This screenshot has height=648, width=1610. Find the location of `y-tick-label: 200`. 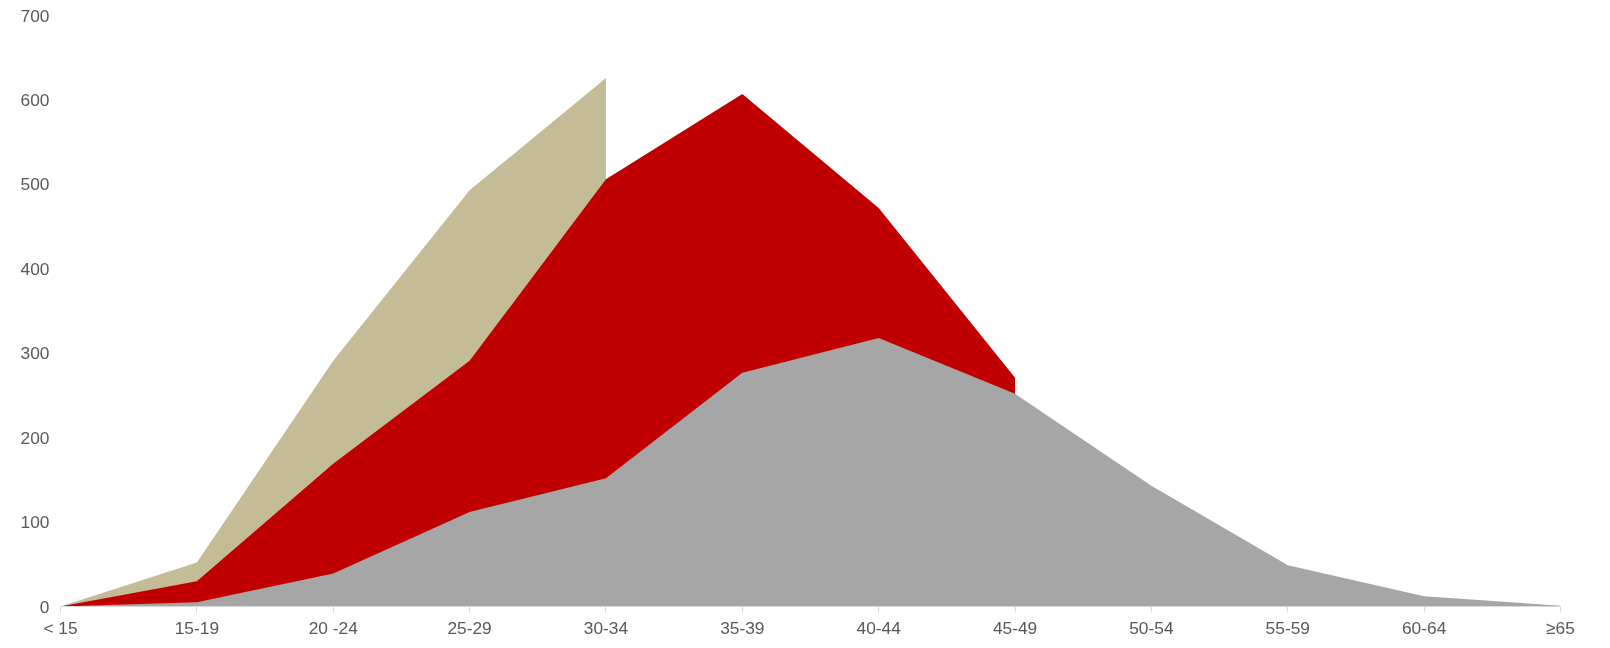

y-tick-label: 200 is located at coordinates (35, 437).